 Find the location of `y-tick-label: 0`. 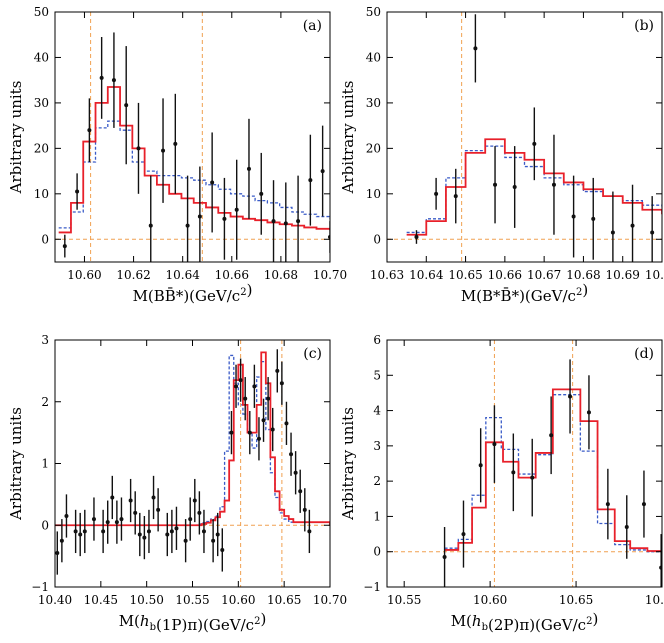

y-tick-label: 0 is located at coordinates (377, 239).